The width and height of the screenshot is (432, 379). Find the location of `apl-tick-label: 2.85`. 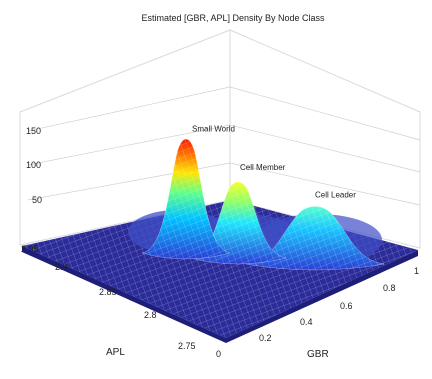

apl-tick-label: 2.85 is located at coordinates (108, 292).